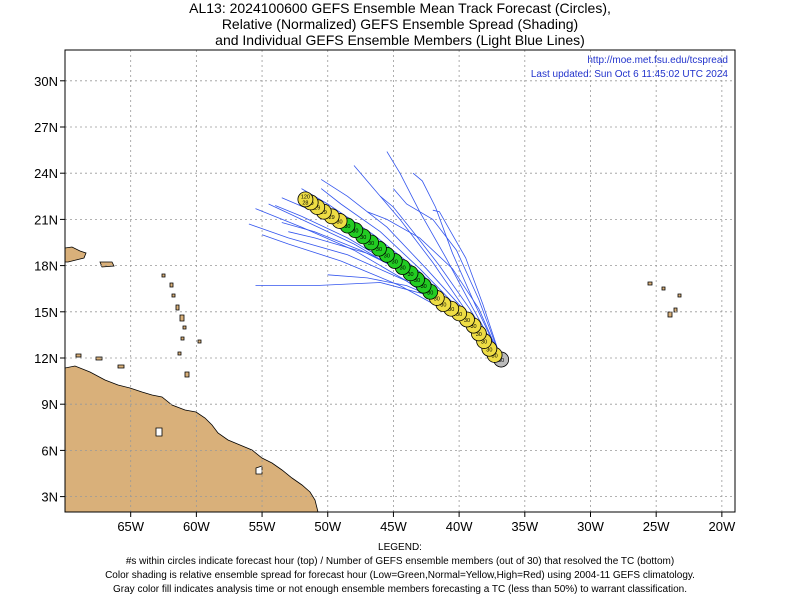 Image resolution: width=800 pixels, height=600 pixels. What do you see at coordinates (400, 547) in the screenshot?
I see `legend-heading: LEGEND:` at bounding box center [400, 547].